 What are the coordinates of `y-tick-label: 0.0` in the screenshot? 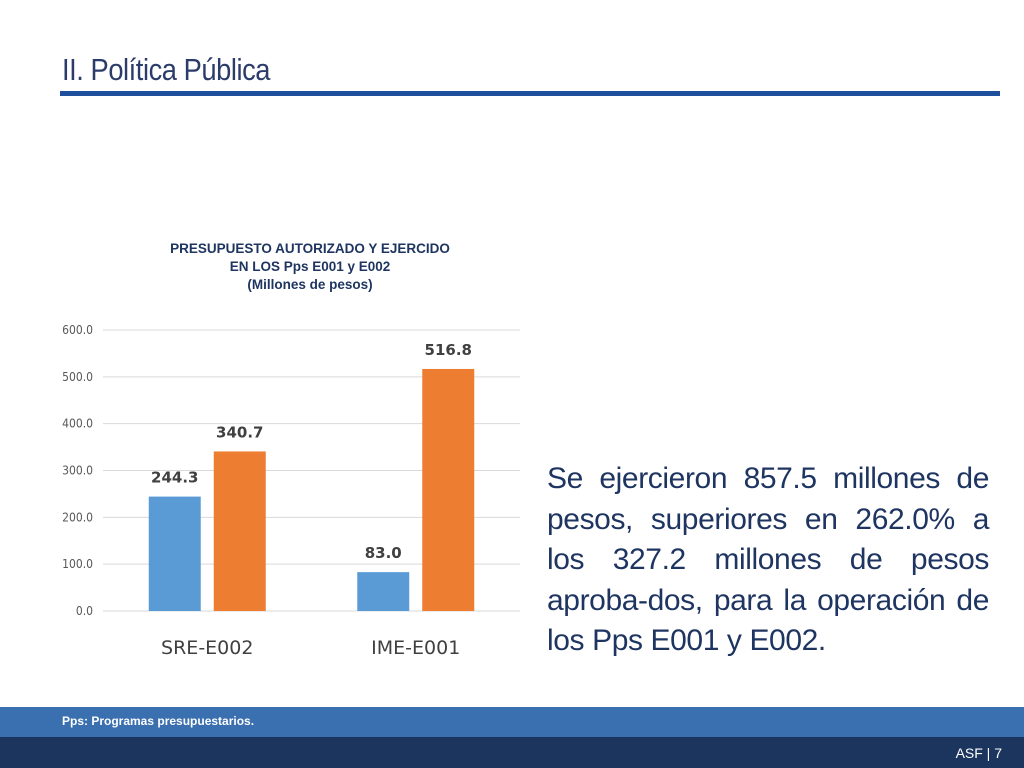 It's located at (84, 611).